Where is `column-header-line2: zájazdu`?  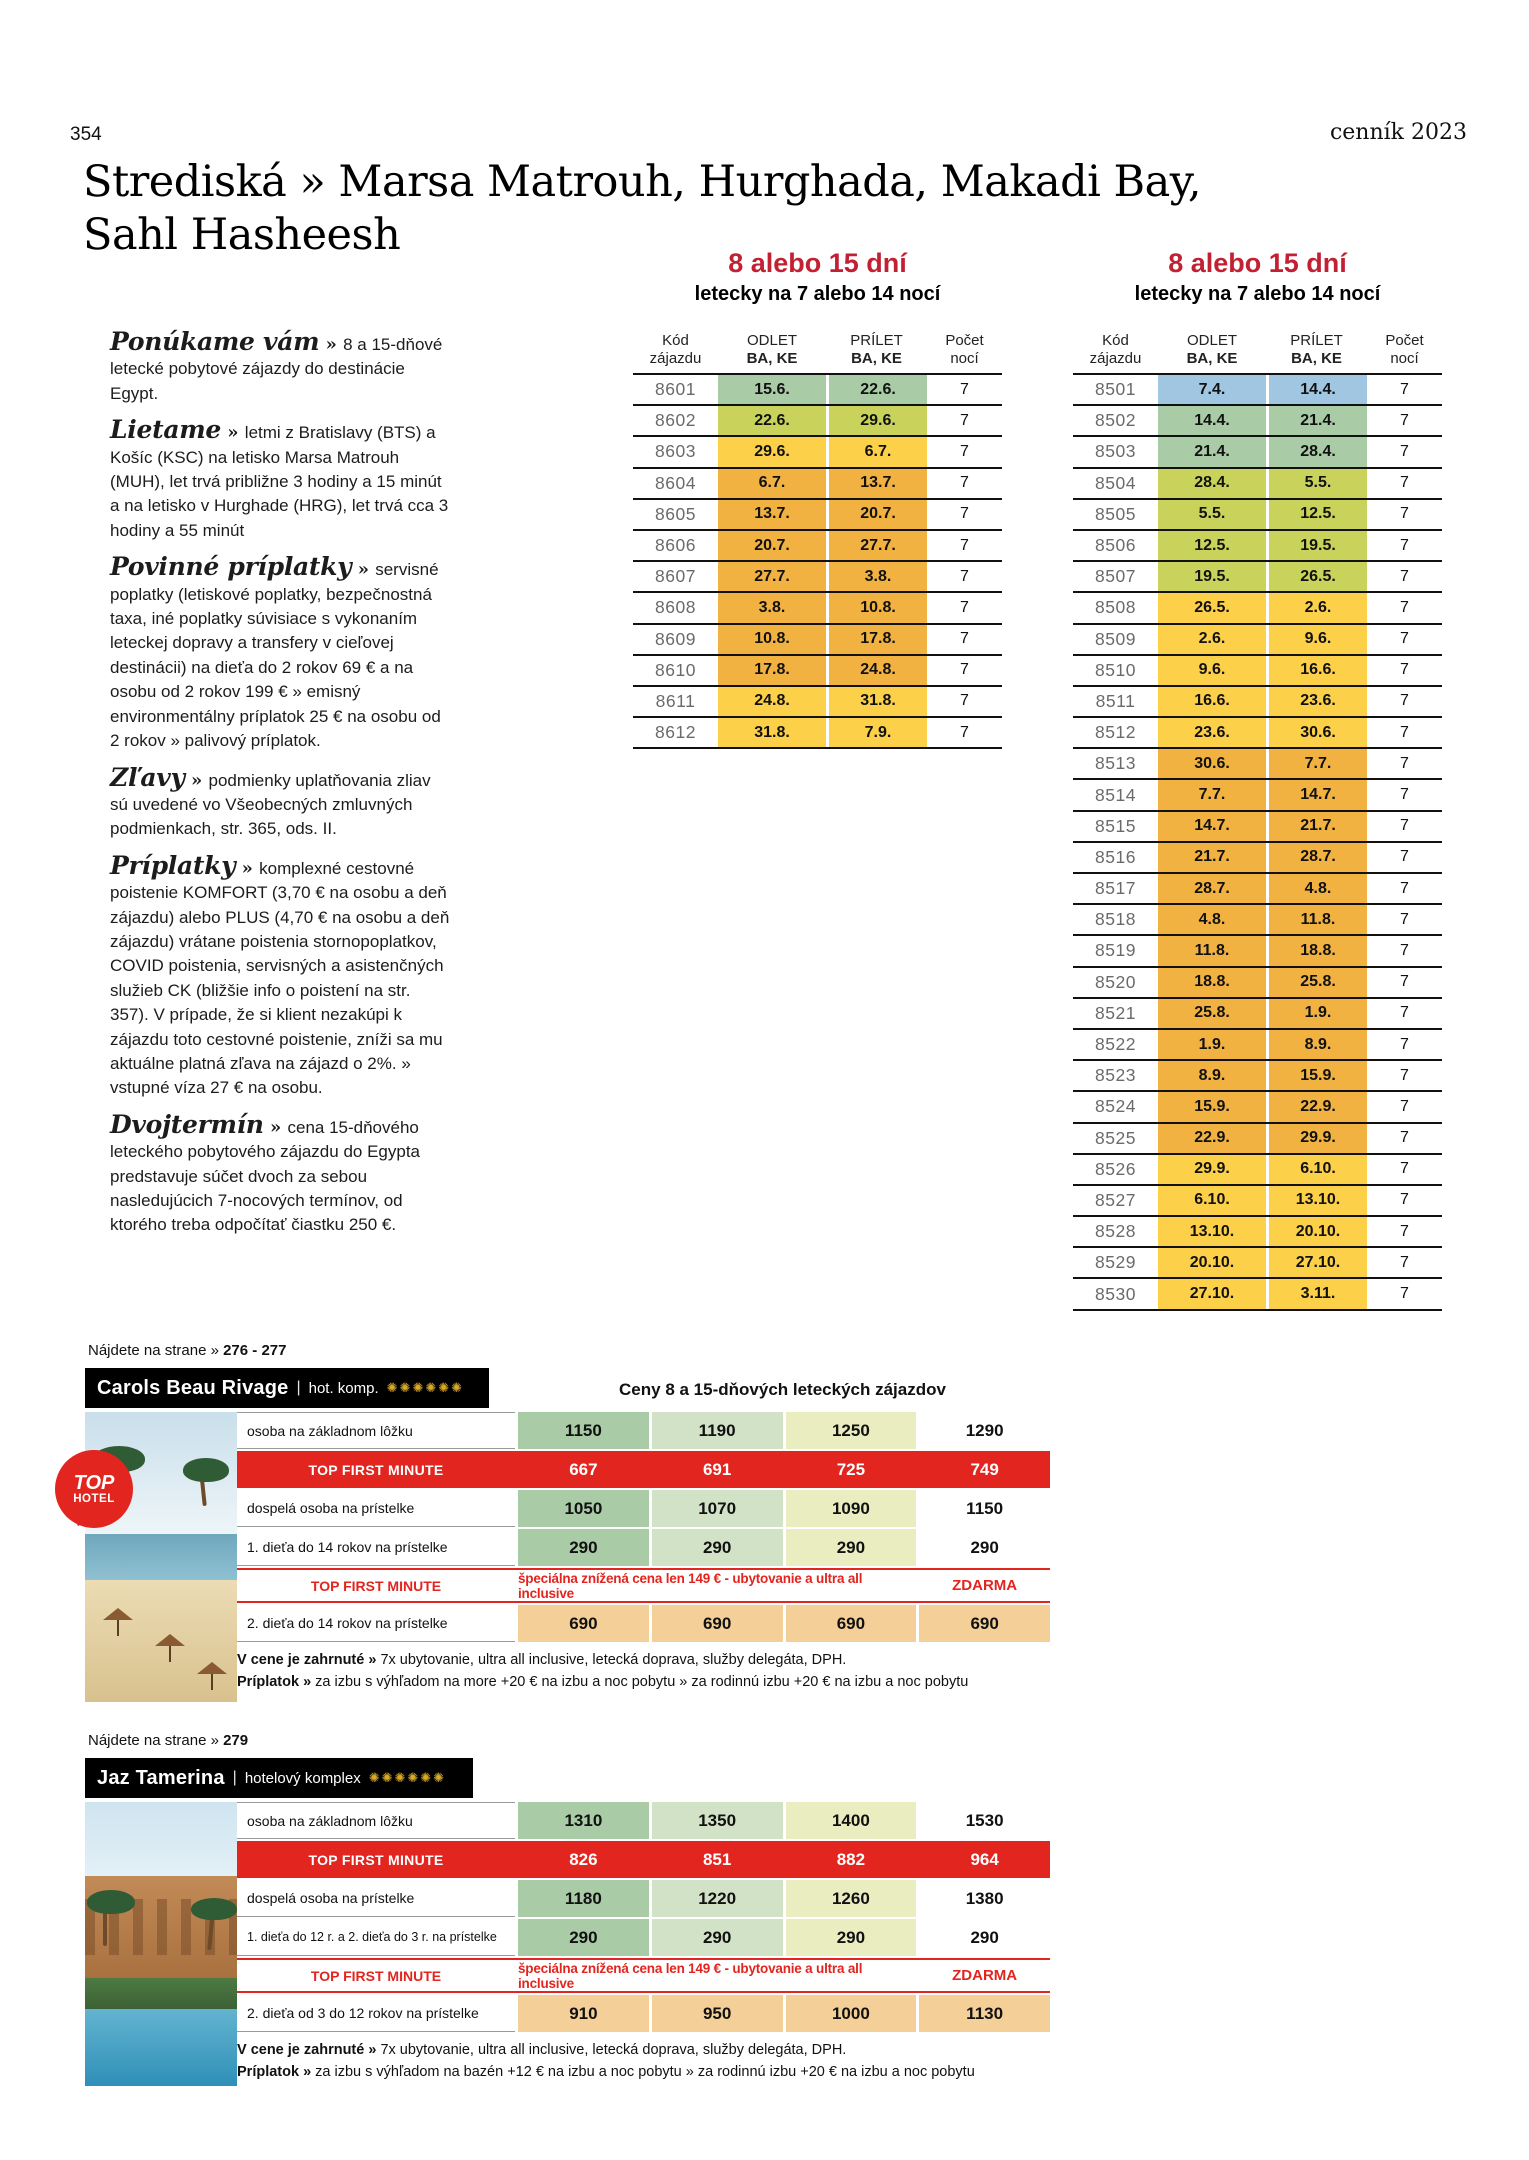 column-header-line2: zájazdu is located at coordinates (675, 358).